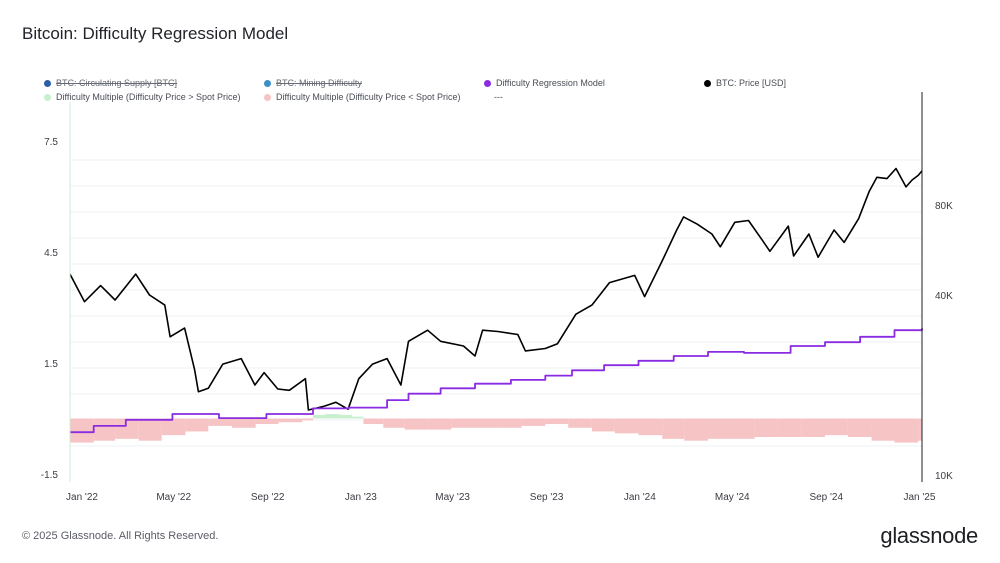  What do you see at coordinates (82, 497) in the screenshot?
I see `x-axis-tick-label: Jan '22` at bounding box center [82, 497].